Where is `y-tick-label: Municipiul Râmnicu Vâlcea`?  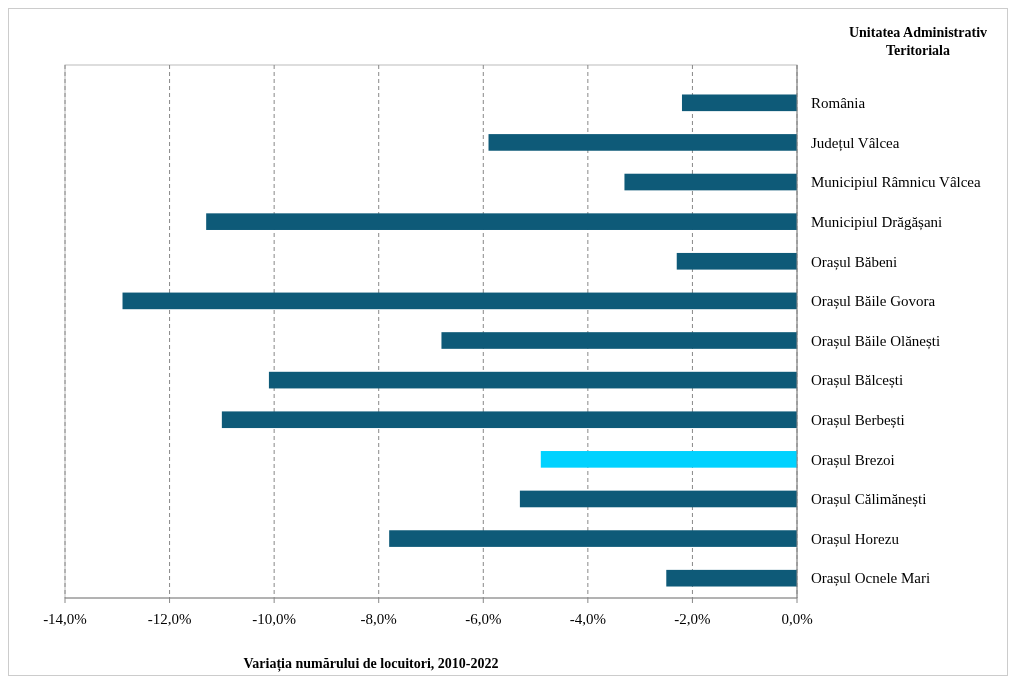 y-tick-label: Municipiul Râmnicu Vâlcea is located at coordinates (896, 182).